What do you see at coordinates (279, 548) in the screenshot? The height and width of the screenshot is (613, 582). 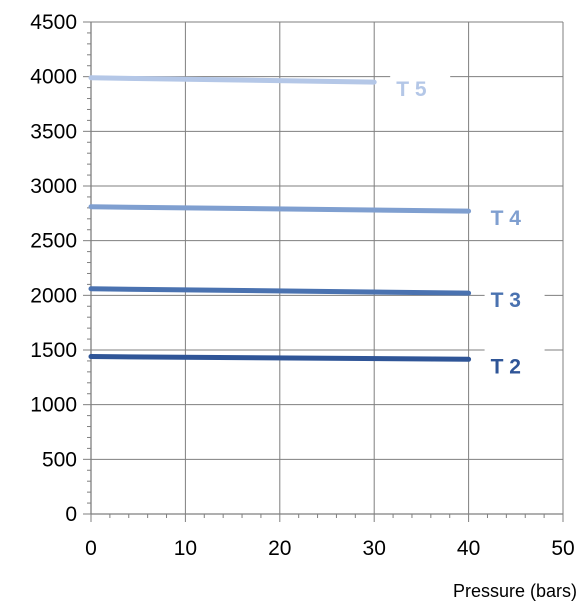 I see `x-tick-label: 20` at bounding box center [279, 548].